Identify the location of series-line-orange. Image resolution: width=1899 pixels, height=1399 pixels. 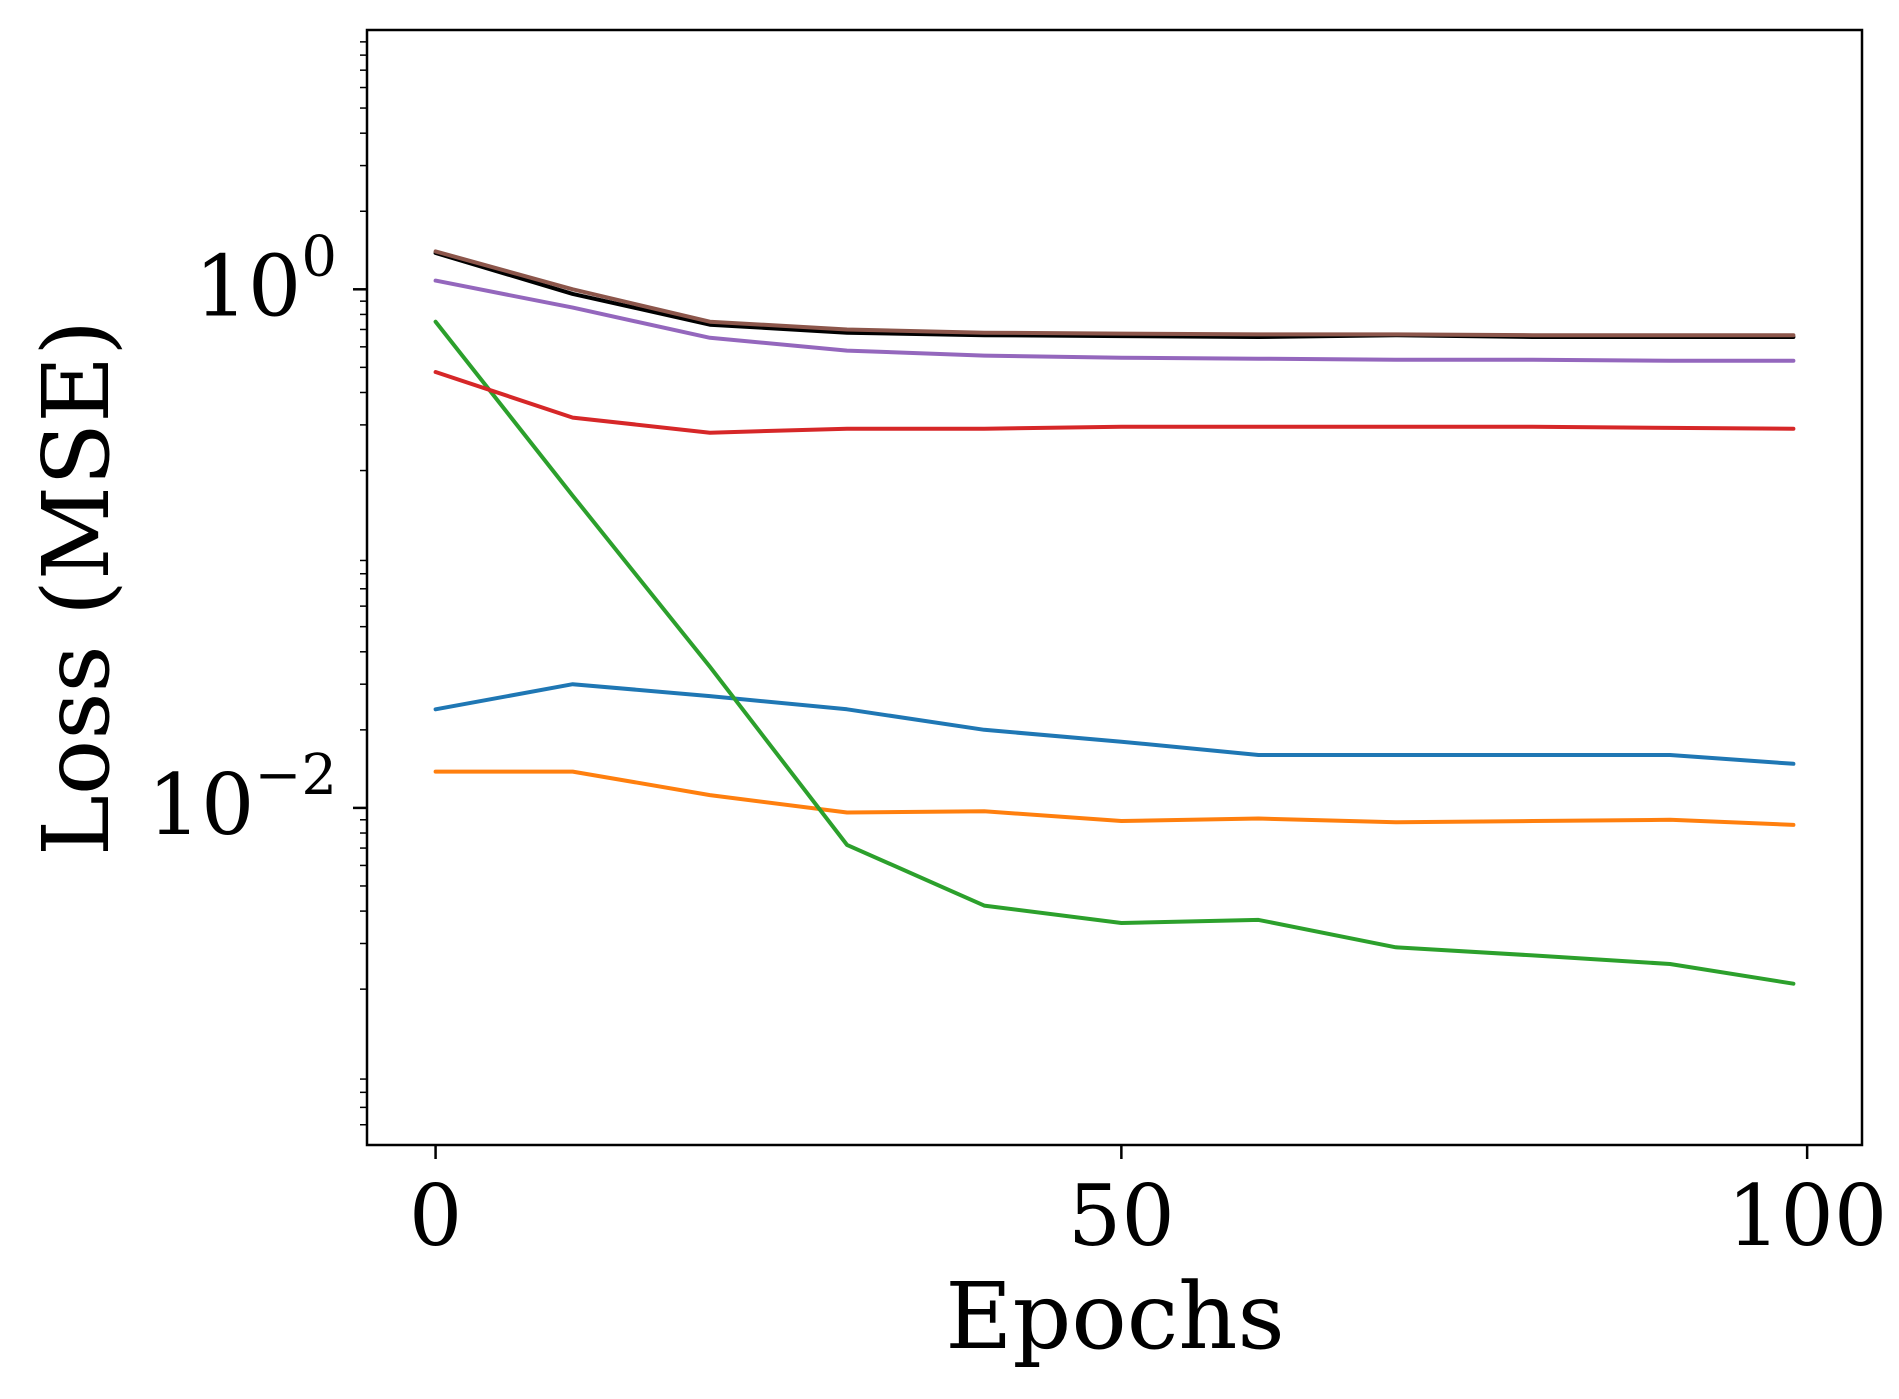
(1114, 798).